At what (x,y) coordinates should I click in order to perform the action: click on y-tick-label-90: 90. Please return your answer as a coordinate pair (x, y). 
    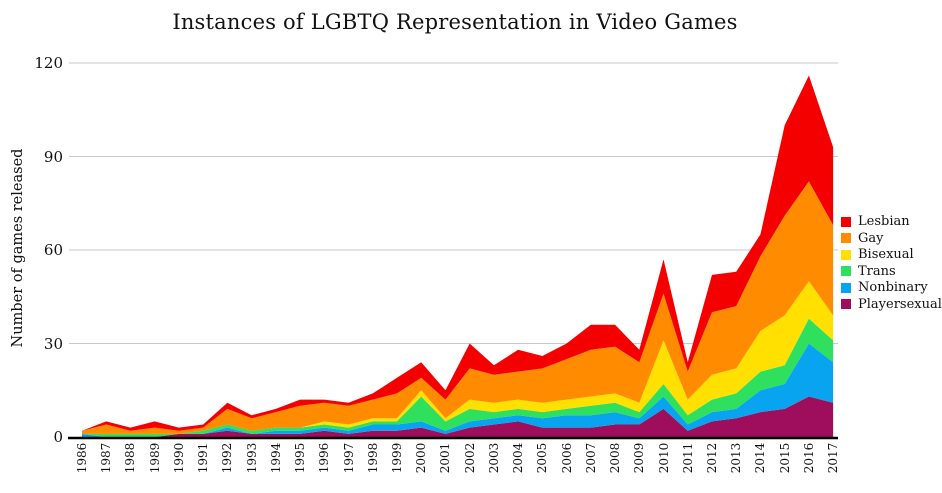
    Looking at the image, I should click on (53, 156).